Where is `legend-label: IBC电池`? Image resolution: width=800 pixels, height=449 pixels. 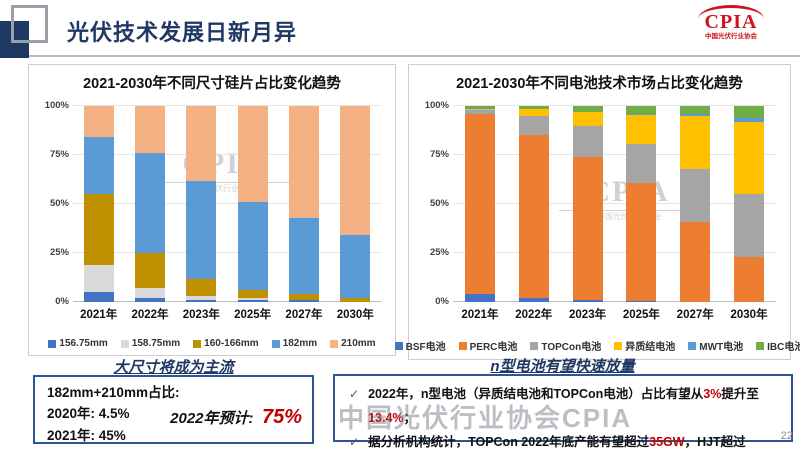 legend-label: IBC电池 is located at coordinates (783, 347).